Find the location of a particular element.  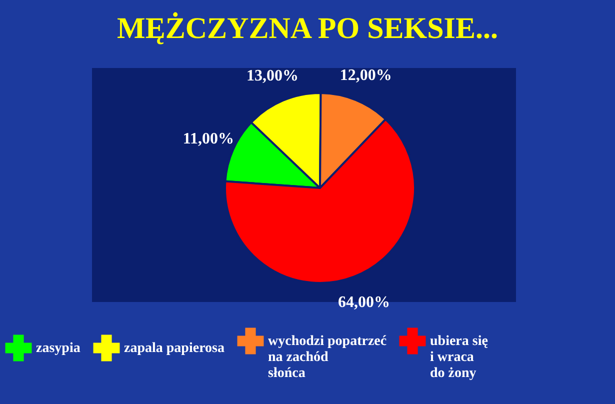

data-label: 12,00% is located at coordinates (366, 75).